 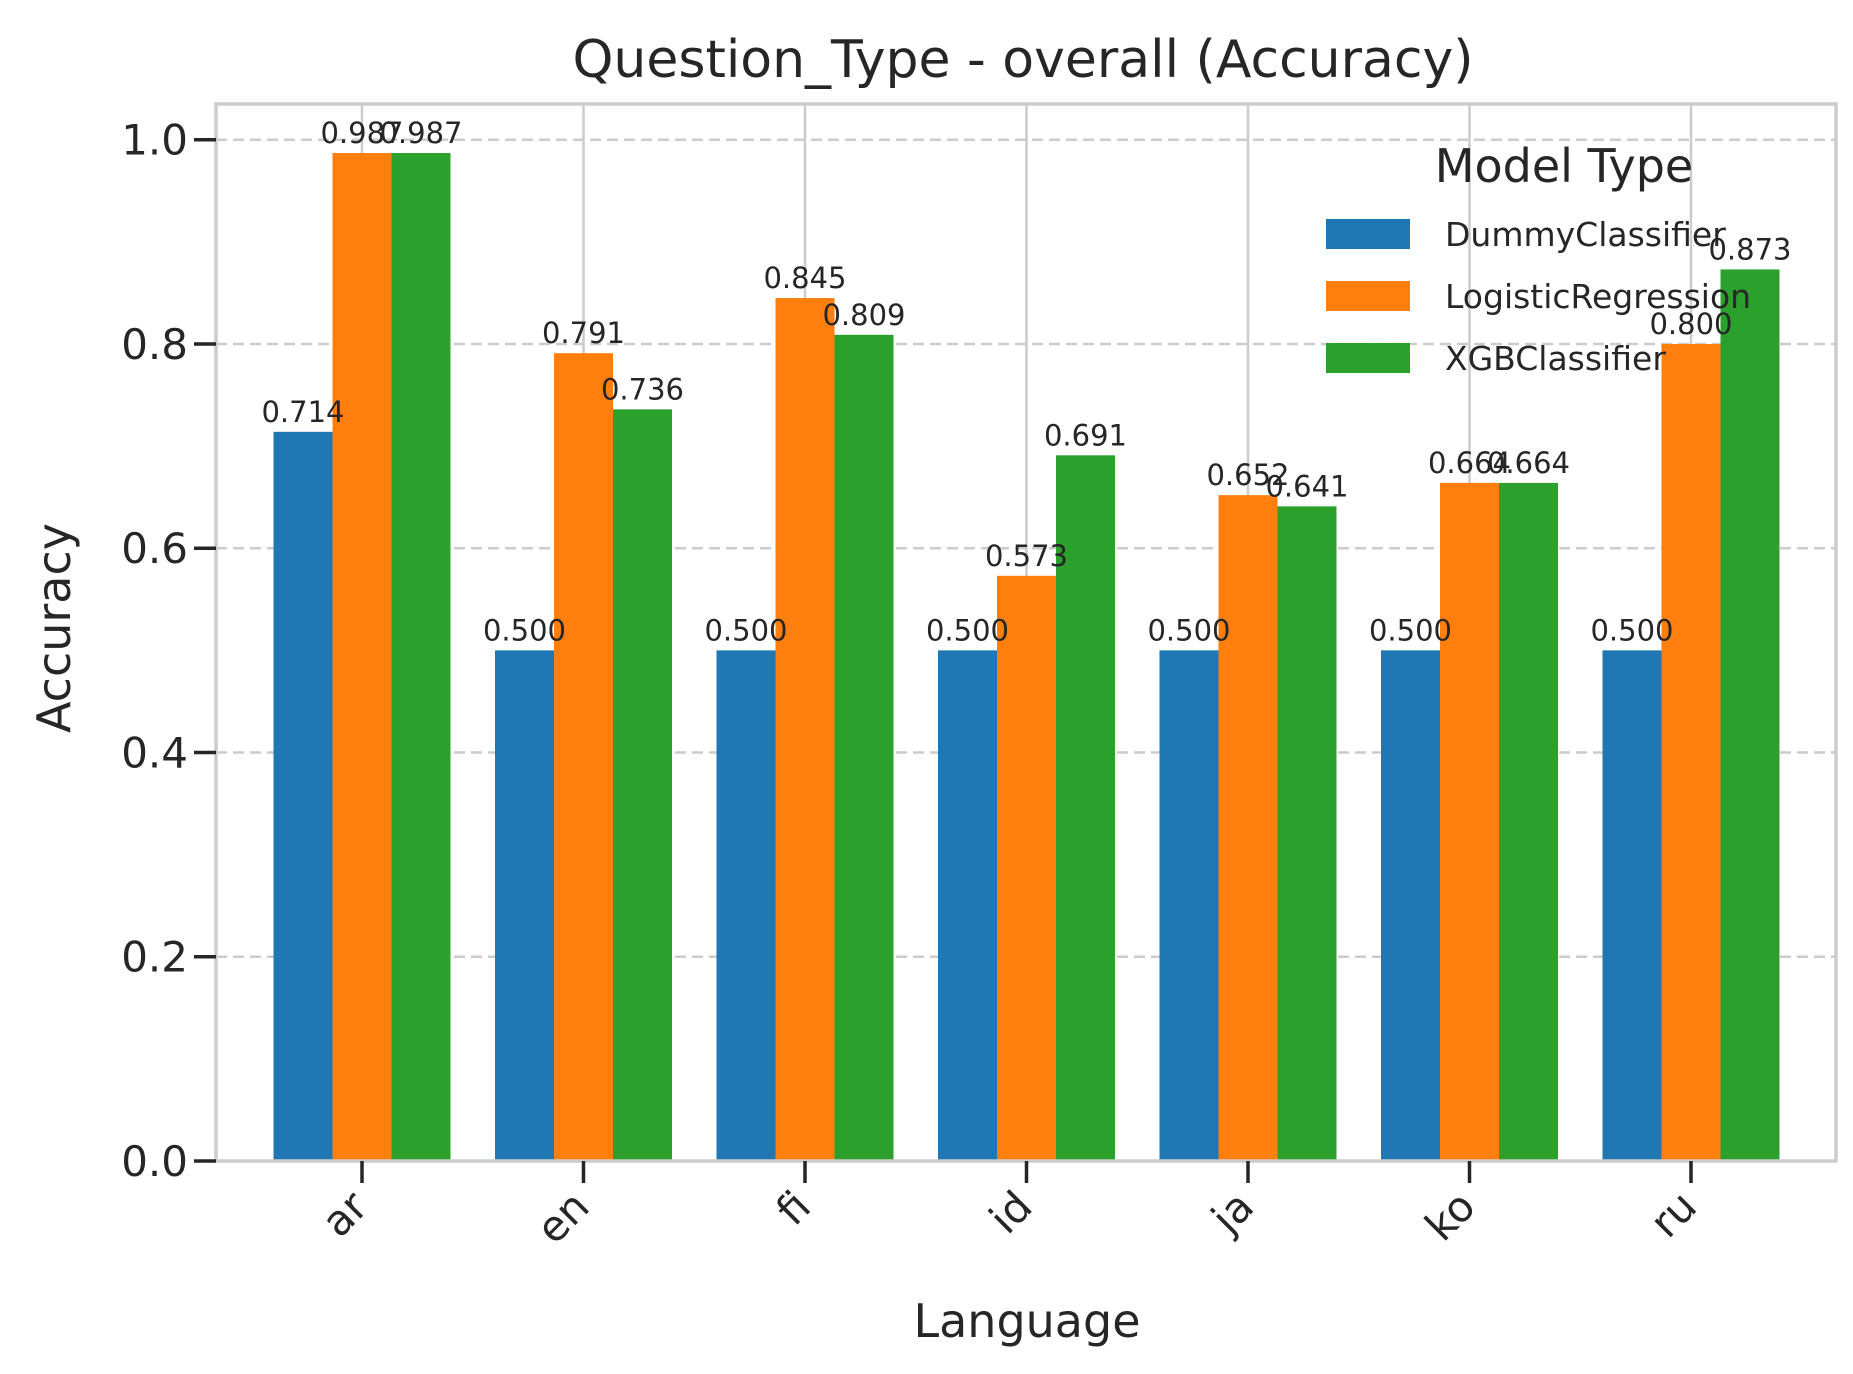 What do you see at coordinates (583, 333) in the screenshot?
I see `bar-value-label: 0.791` at bounding box center [583, 333].